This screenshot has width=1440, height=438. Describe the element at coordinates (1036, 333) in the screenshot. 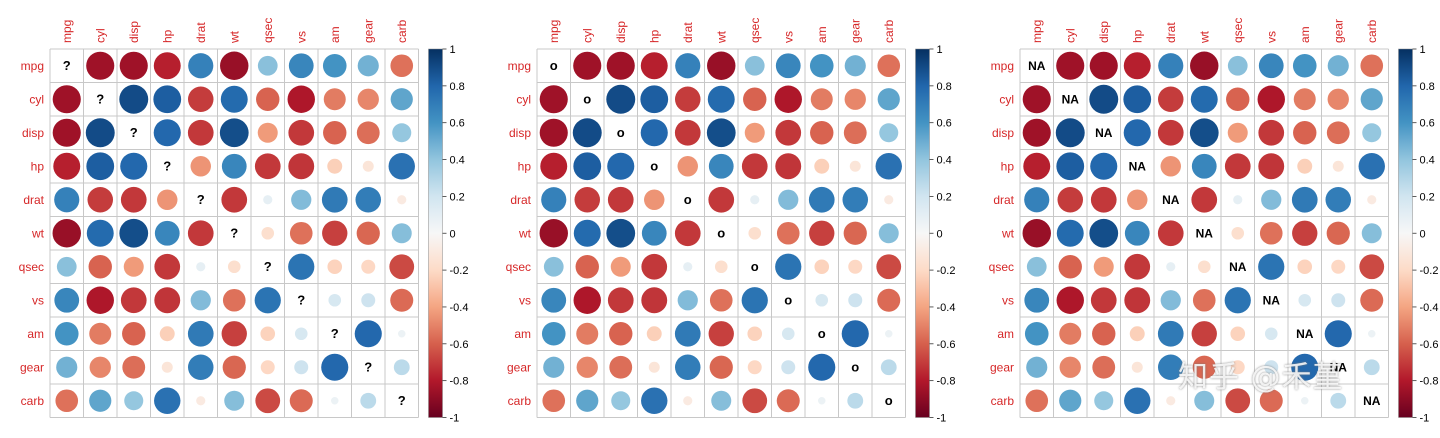

I see `cell-am-mpg` at that location.